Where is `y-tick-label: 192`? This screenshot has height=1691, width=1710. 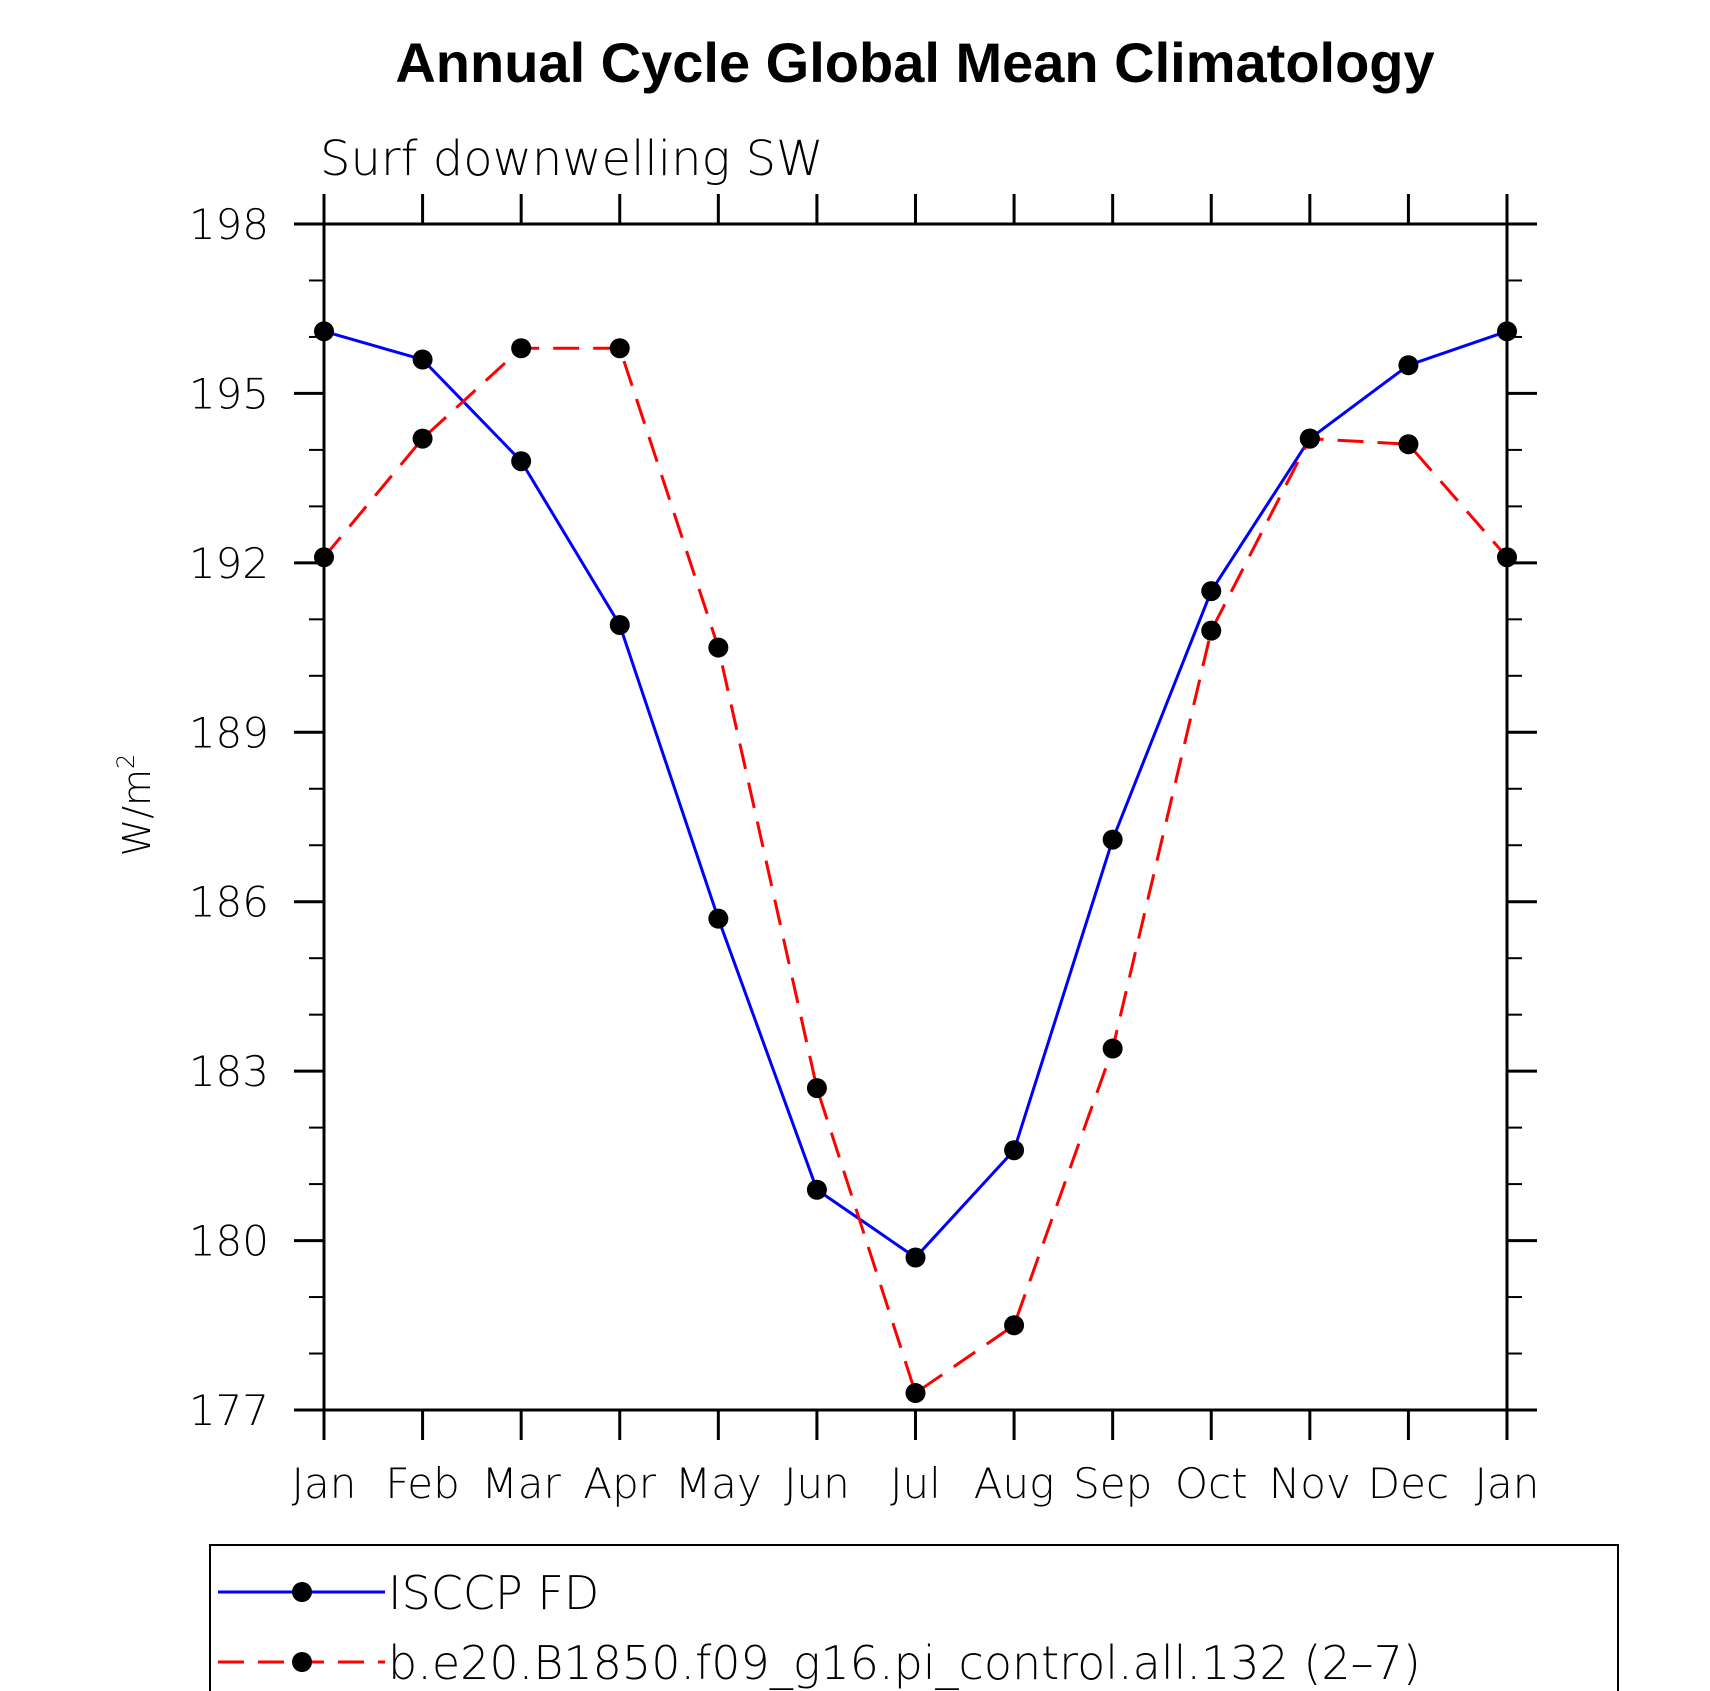
y-tick-label: 192 is located at coordinates (229, 563).